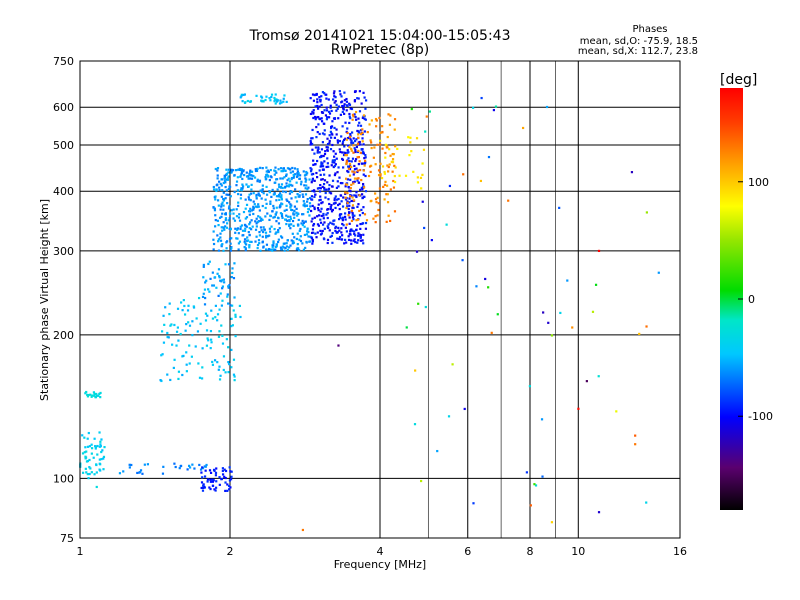 The height and width of the screenshot is (600, 800). I want to click on x-tick-label: 16, so click(680, 551).